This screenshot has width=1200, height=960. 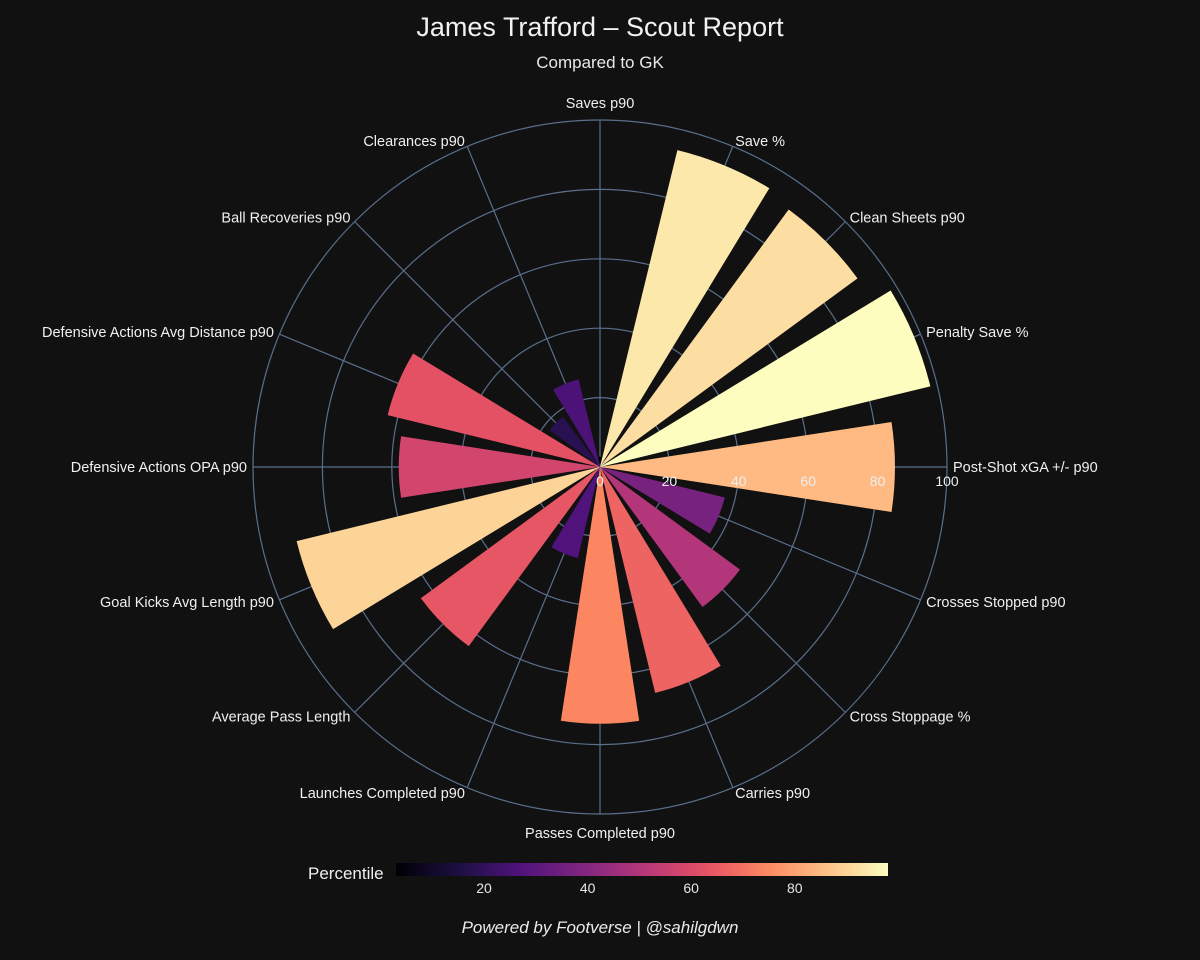 I want to click on bar-passes-completed-p90, so click(x=600, y=595).